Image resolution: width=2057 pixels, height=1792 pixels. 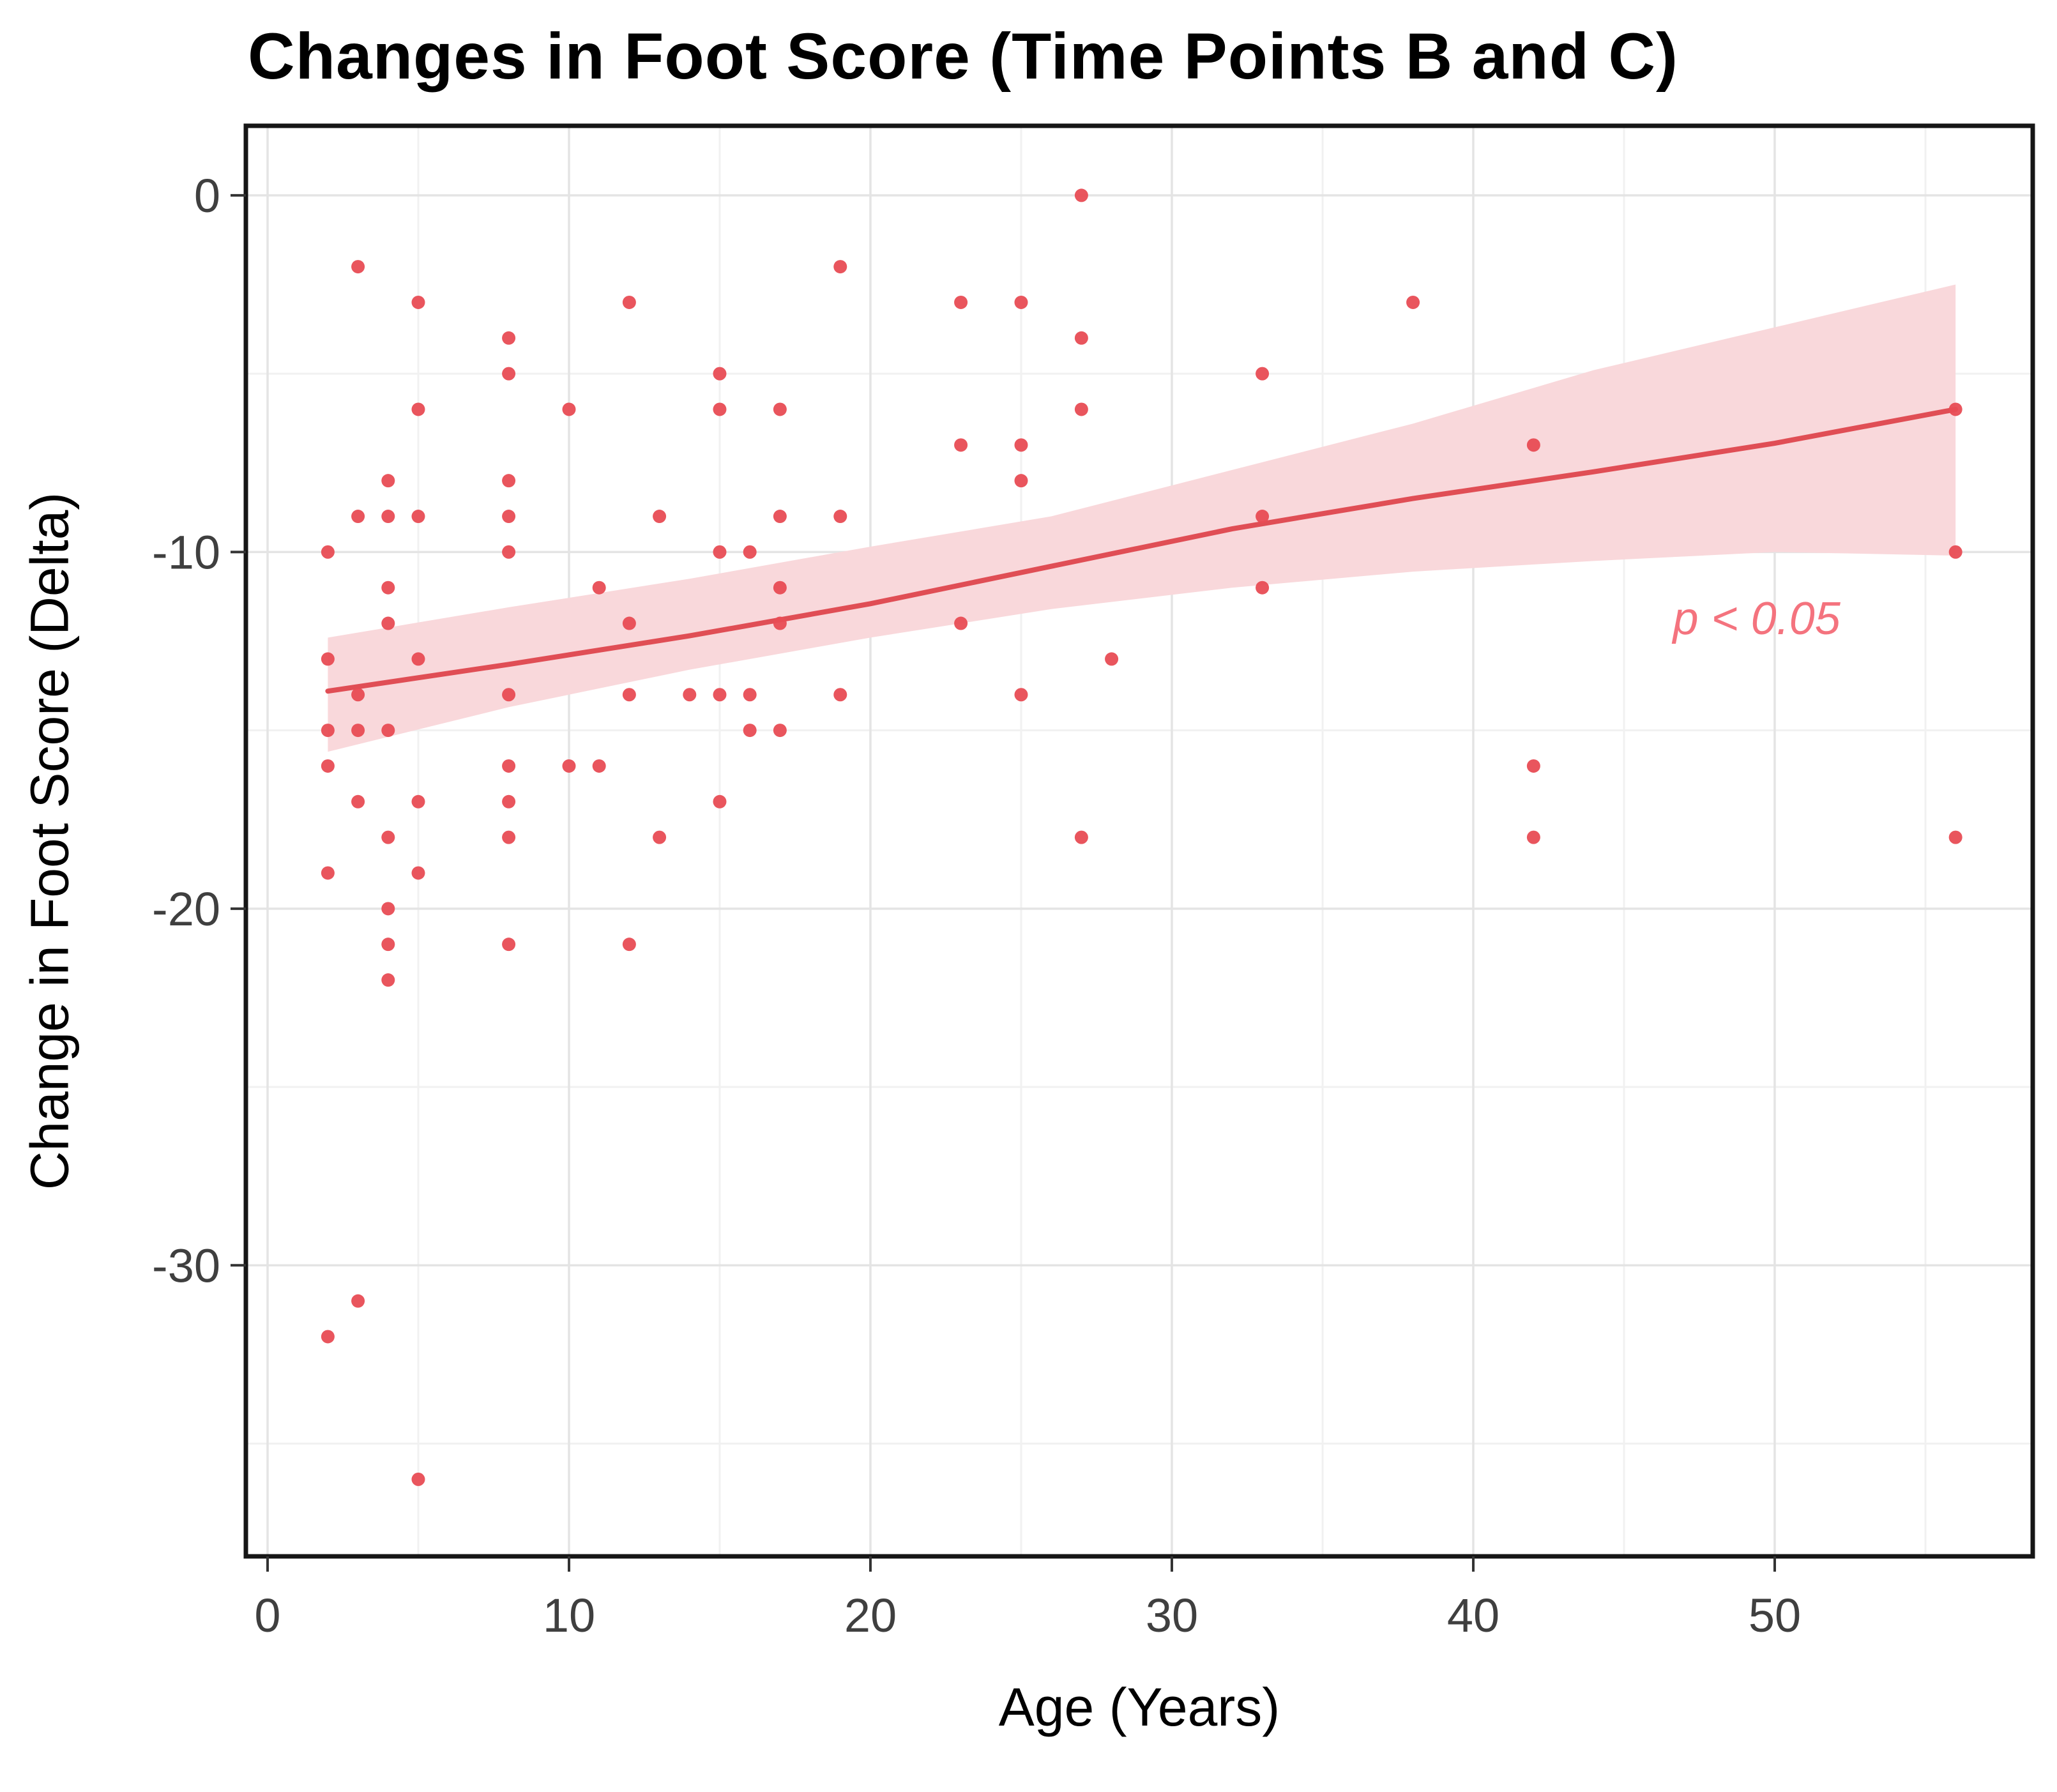 What do you see at coordinates (1775, 1615) in the screenshot?
I see `x-tick-label: 50` at bounding box center [1775, 1615].